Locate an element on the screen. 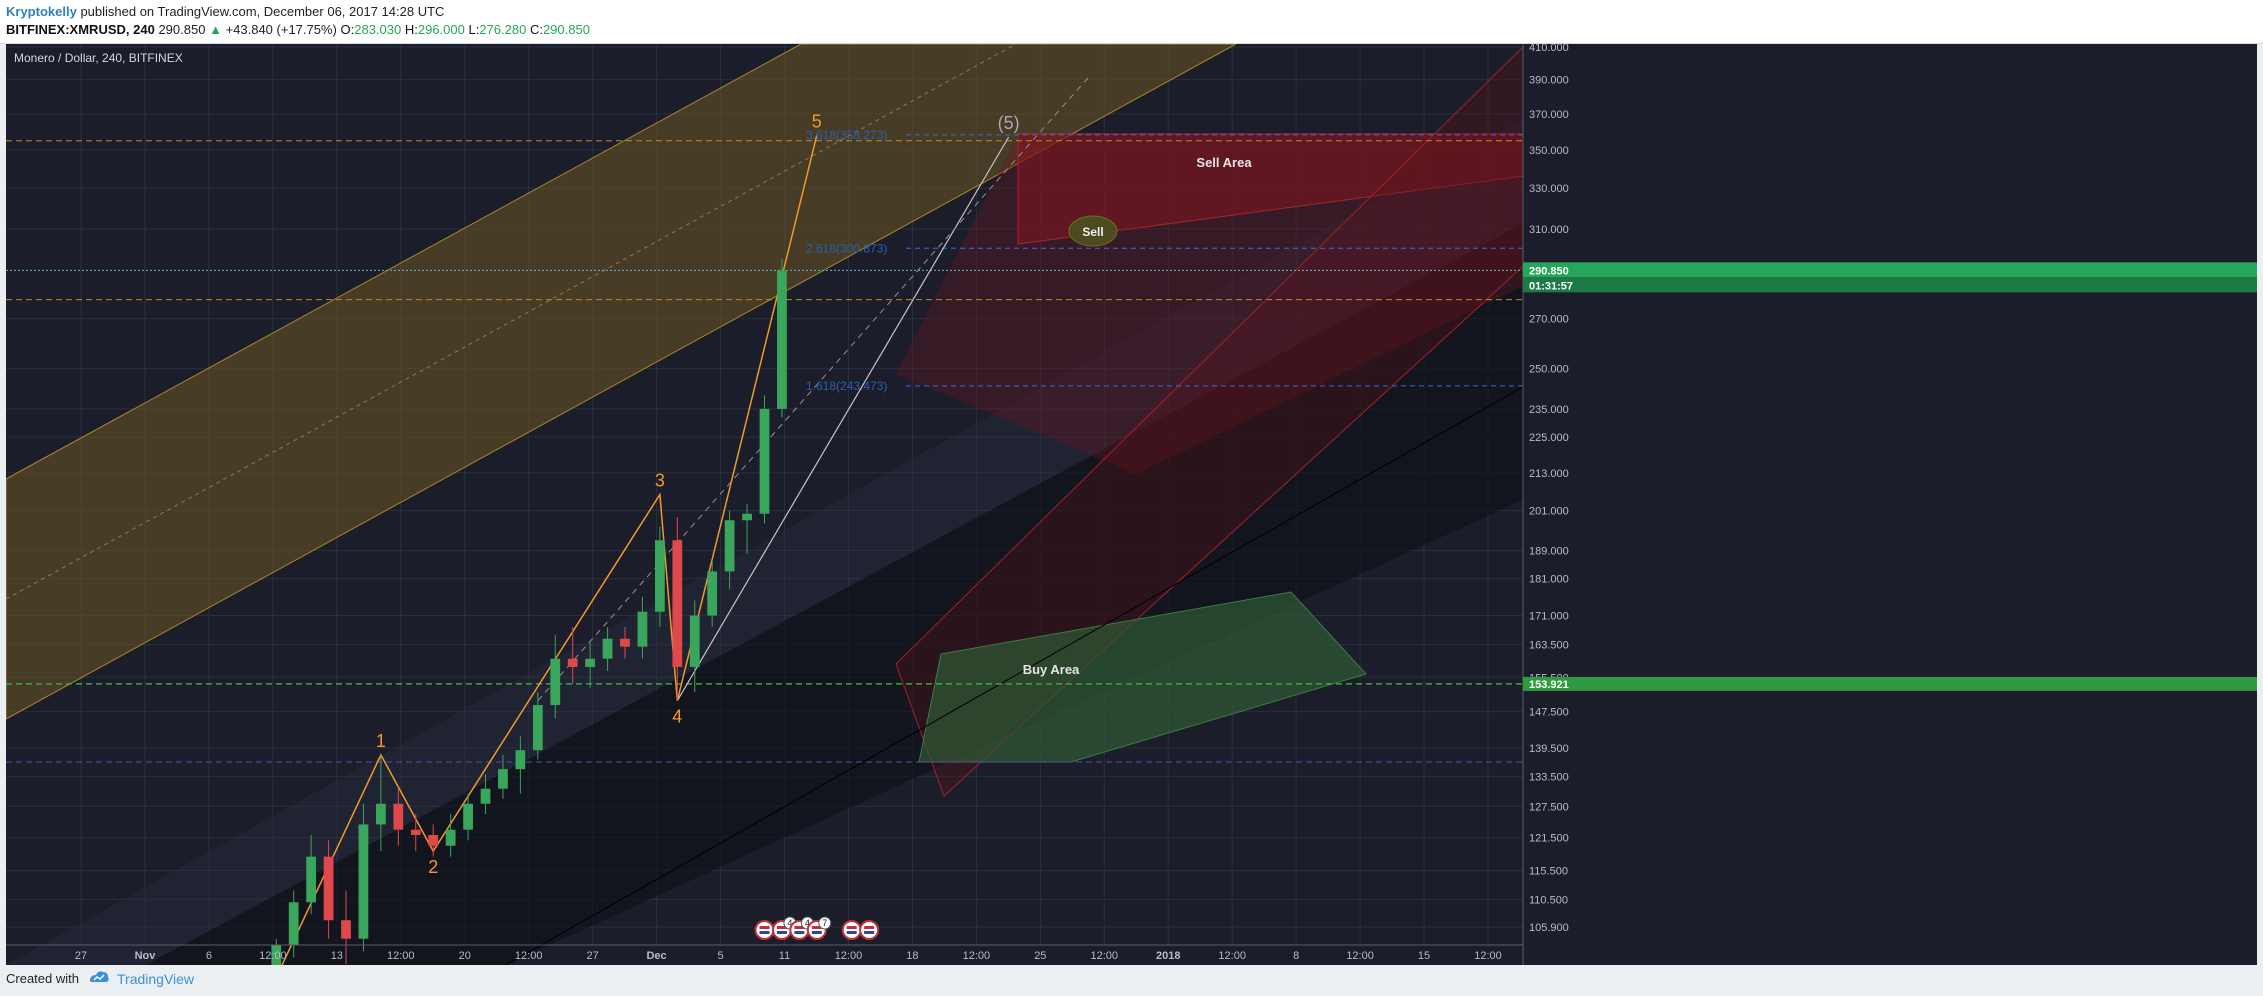  last-price-value: 290.850 is located at coordinates (1549, 271).